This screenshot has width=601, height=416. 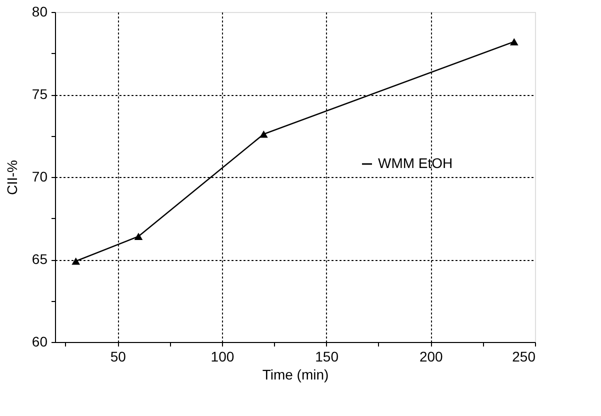 I want to click on y-tick-label: 80, so click(x=40, y=12).